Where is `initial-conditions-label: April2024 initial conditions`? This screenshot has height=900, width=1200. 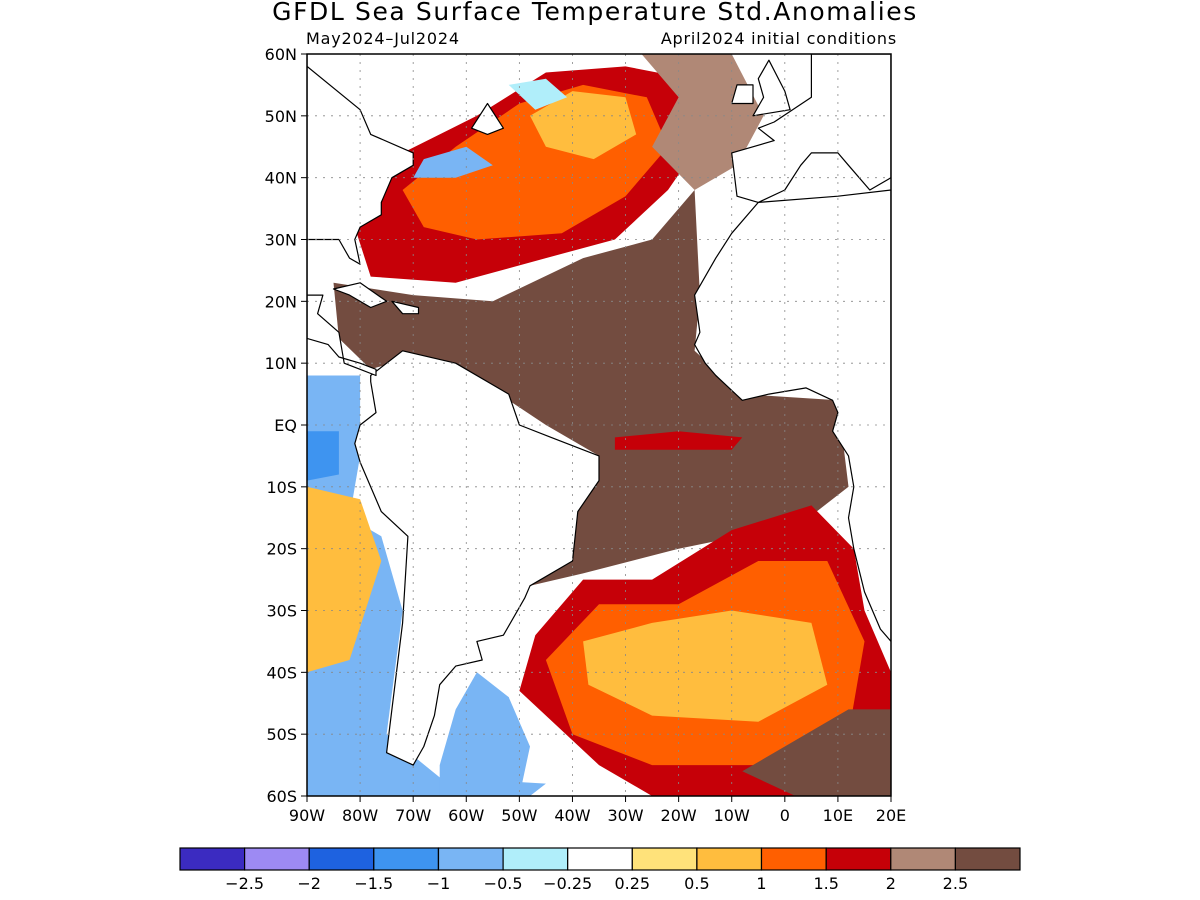 initial-conditions-label: April2024 initial conditions is located at coordinates (778, 38).